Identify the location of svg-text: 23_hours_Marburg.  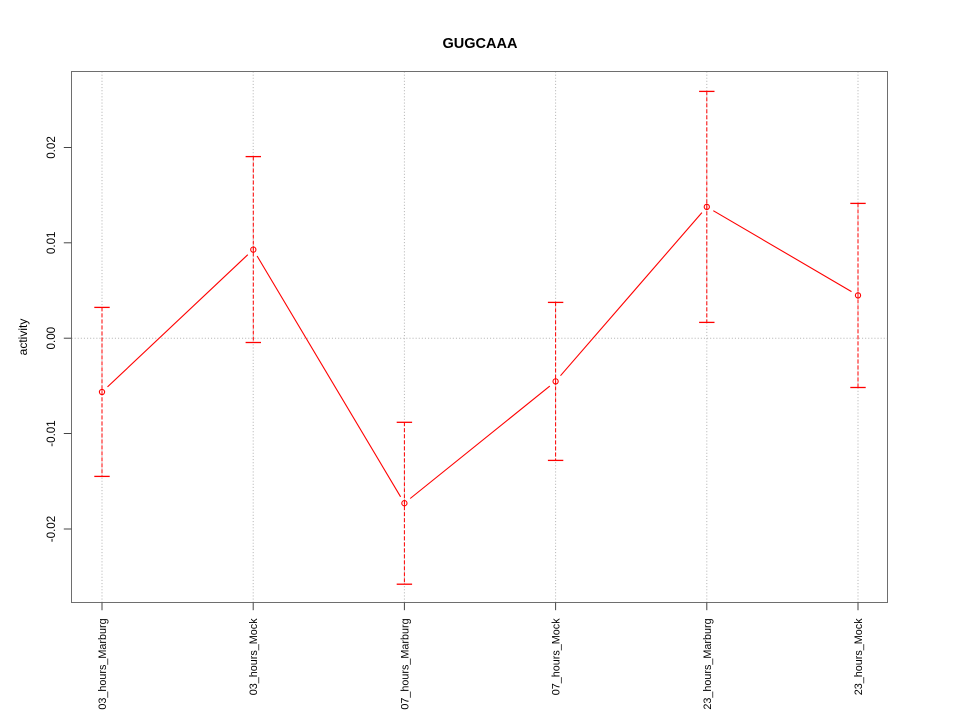
(708, 663).